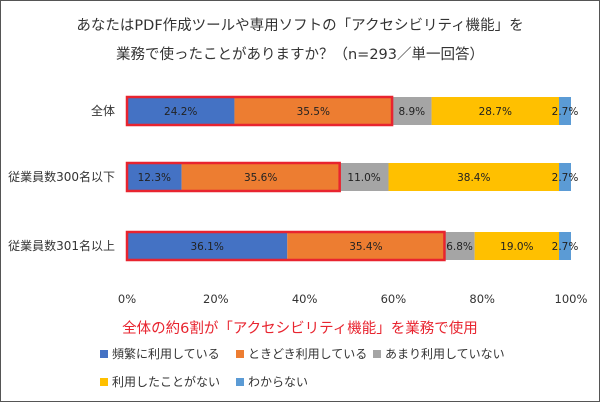 The image size is (600, 402). I want to click on legend-item-unknown: わからない, so click(272, 381).